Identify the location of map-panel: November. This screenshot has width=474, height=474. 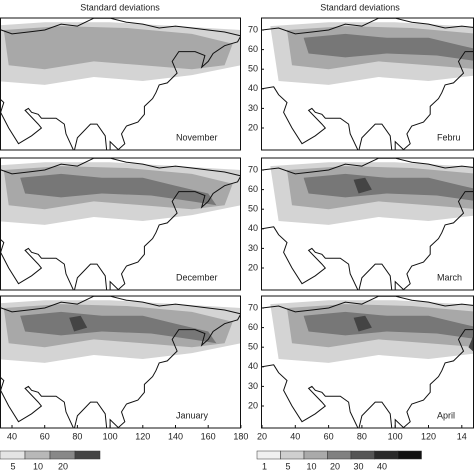
(120, 84).